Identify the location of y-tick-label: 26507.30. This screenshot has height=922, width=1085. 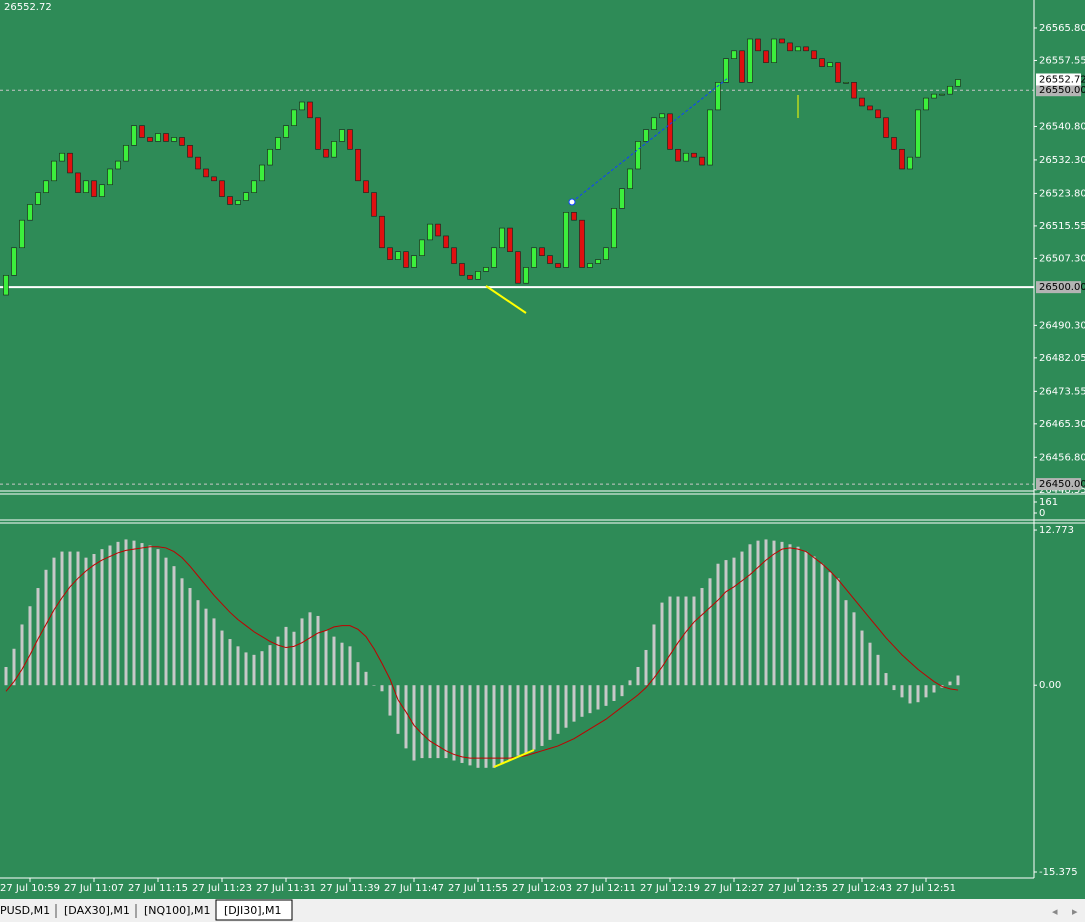
(1062, 258).